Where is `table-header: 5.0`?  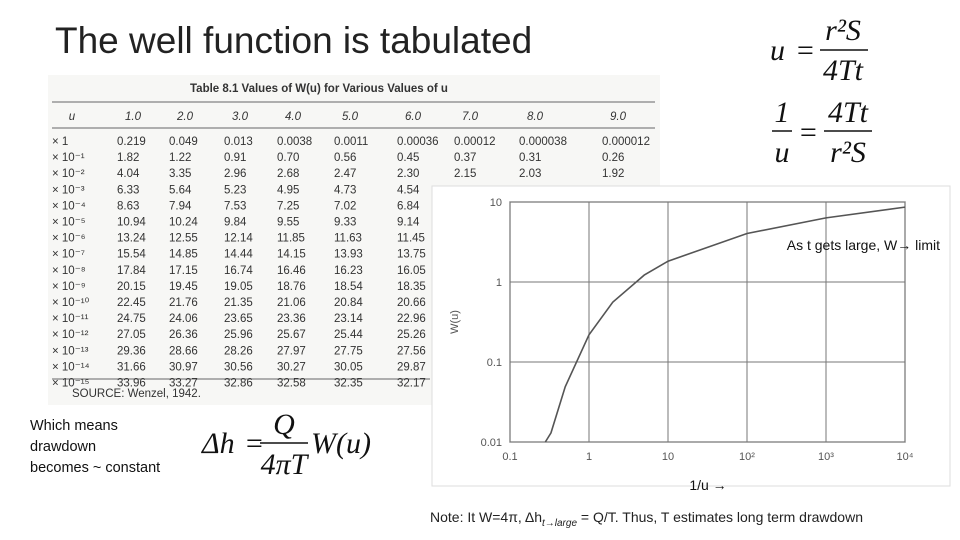
table-header: 5.0 is located at coordinates (350, 117).